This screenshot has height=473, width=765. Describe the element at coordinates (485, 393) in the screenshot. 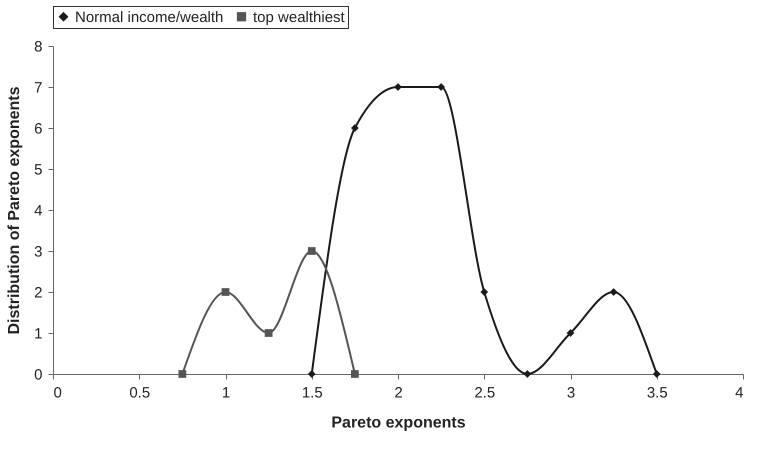

I see `x-tick-label: 2.5` at that location.